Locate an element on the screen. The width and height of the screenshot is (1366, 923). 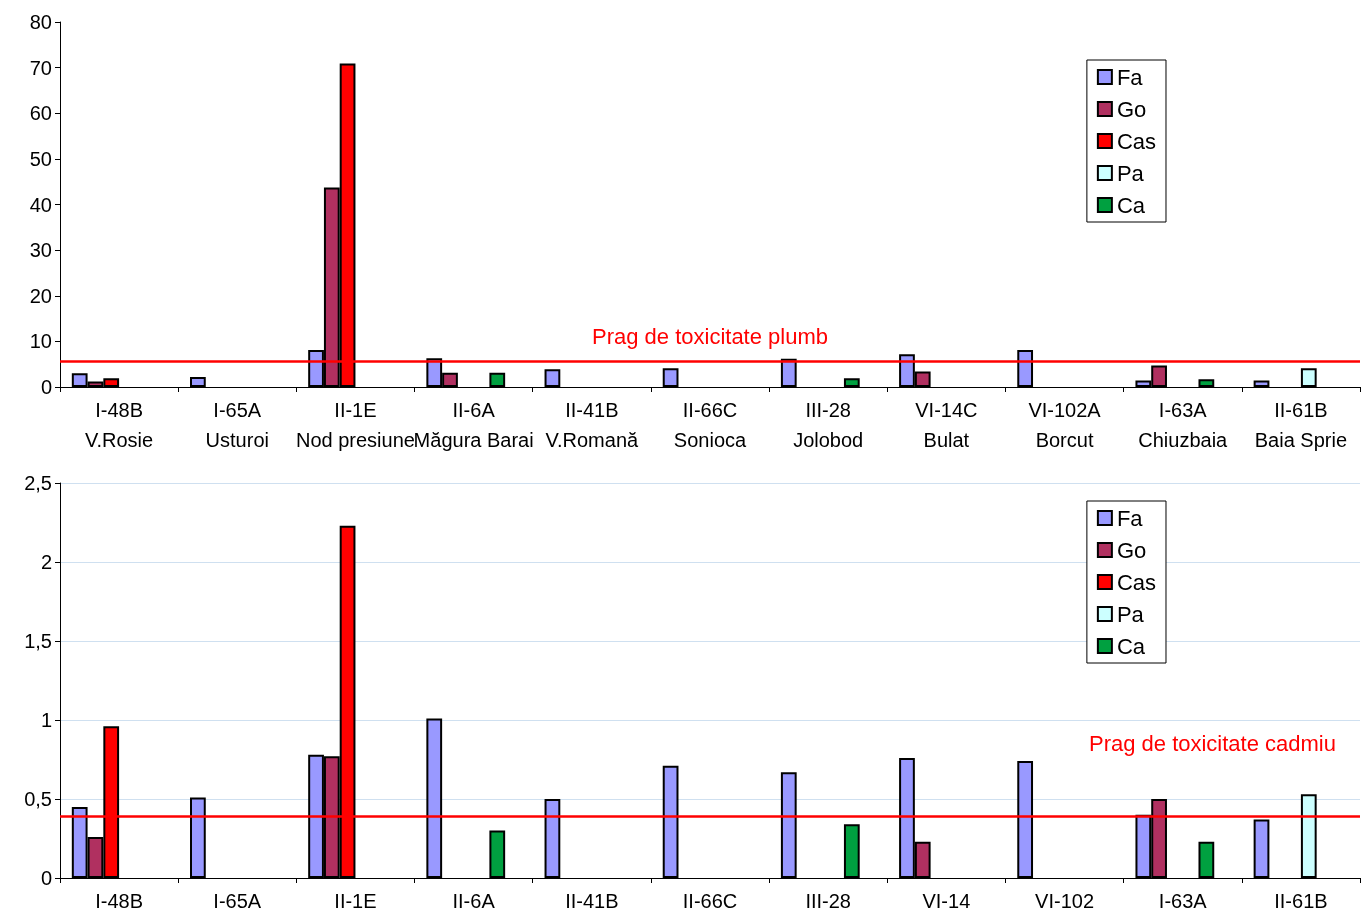
x-tick-label: I-48B V.Rosie is located at coordinates (119, 425).